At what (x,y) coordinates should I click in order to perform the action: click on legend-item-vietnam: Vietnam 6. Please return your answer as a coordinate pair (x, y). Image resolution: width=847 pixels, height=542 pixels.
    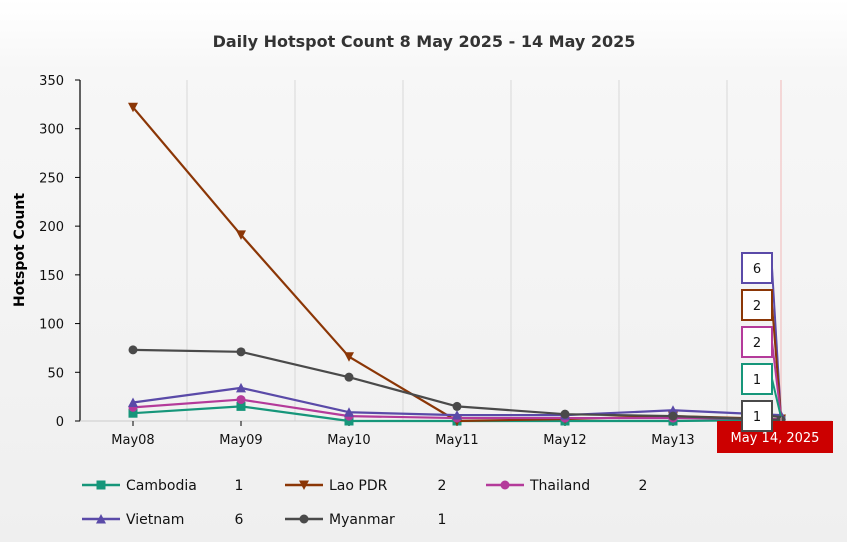
    Looking at the image, I should click on (163, 520).